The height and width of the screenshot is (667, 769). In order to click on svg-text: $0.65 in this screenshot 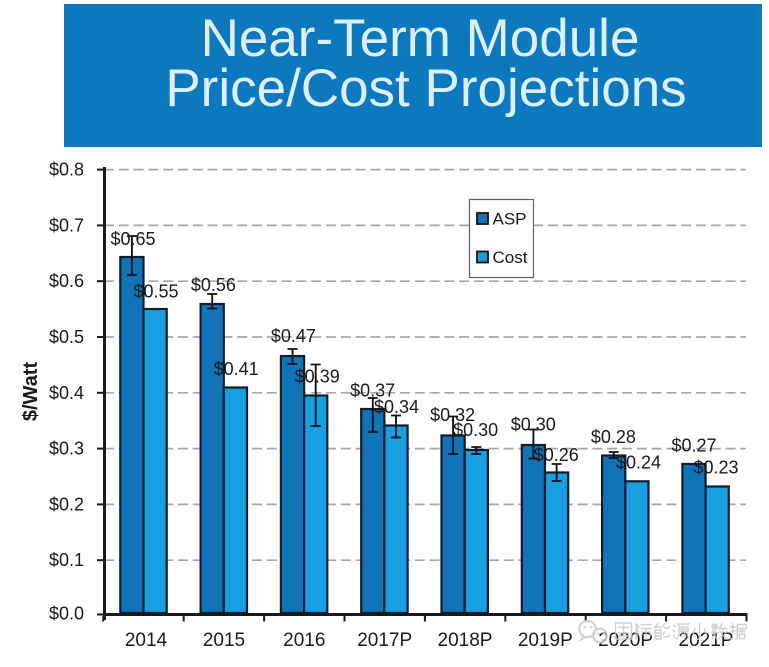, I will do `click(132, 239)`.